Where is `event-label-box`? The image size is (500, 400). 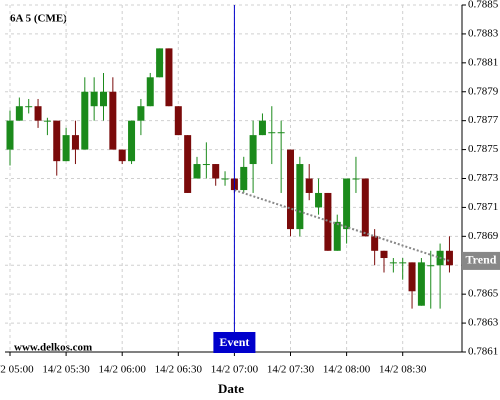
event-label-box is located at coordinates (234, 342).